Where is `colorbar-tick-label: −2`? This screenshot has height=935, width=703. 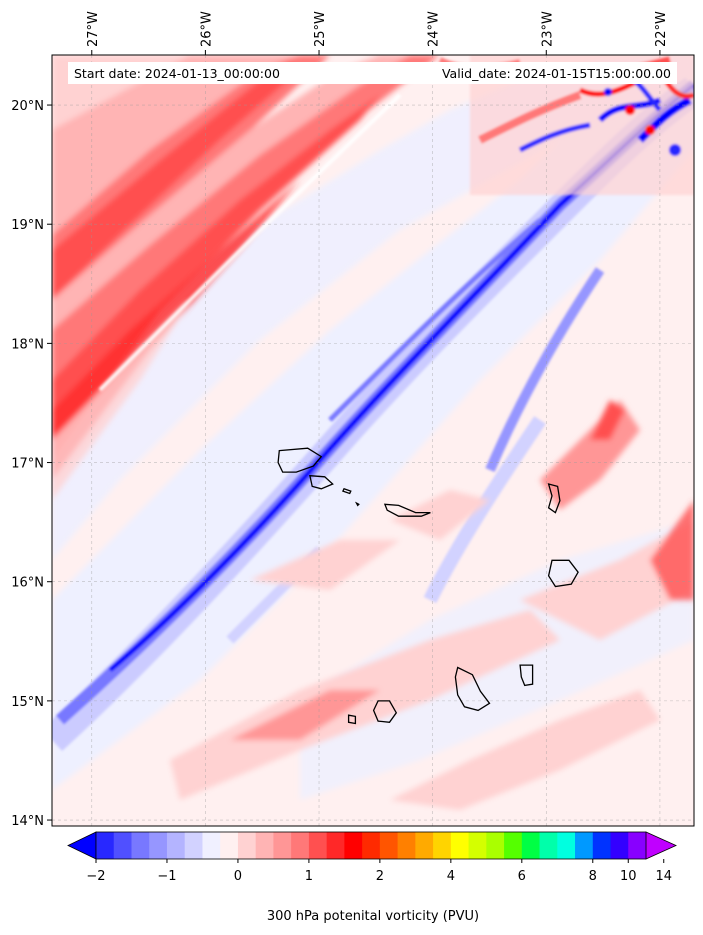
colorbar-tick-label: −2 is located at coordinates (95, 876).